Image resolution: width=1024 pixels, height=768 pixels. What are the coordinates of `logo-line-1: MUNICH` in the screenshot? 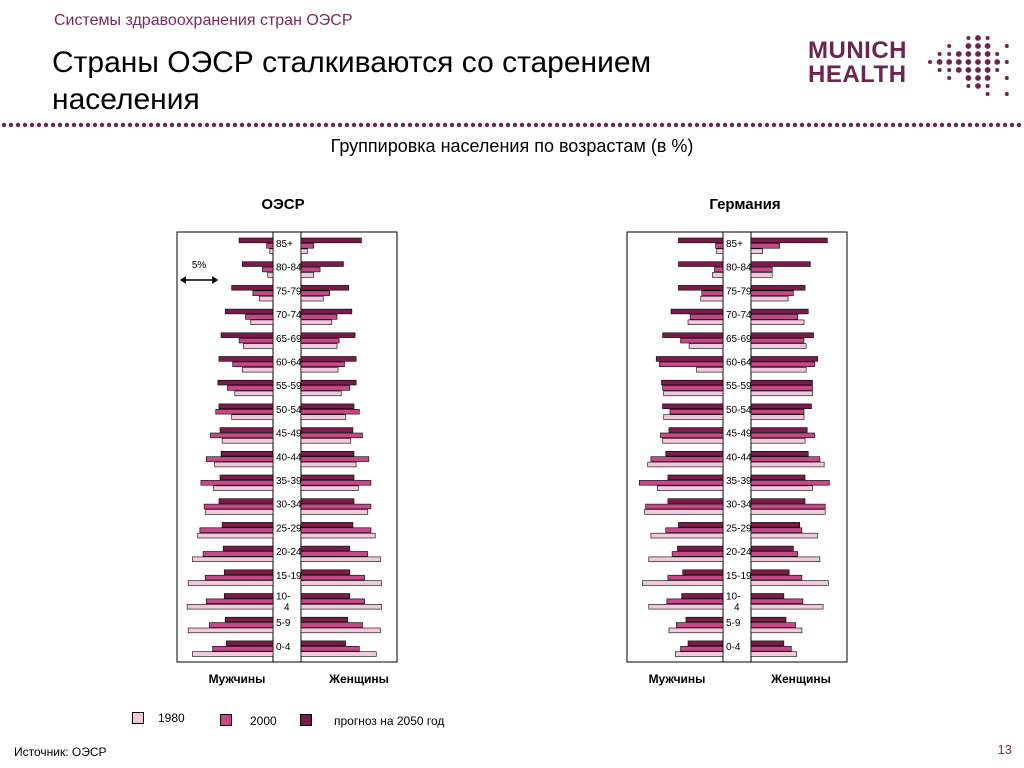 It's located at (857, 50).